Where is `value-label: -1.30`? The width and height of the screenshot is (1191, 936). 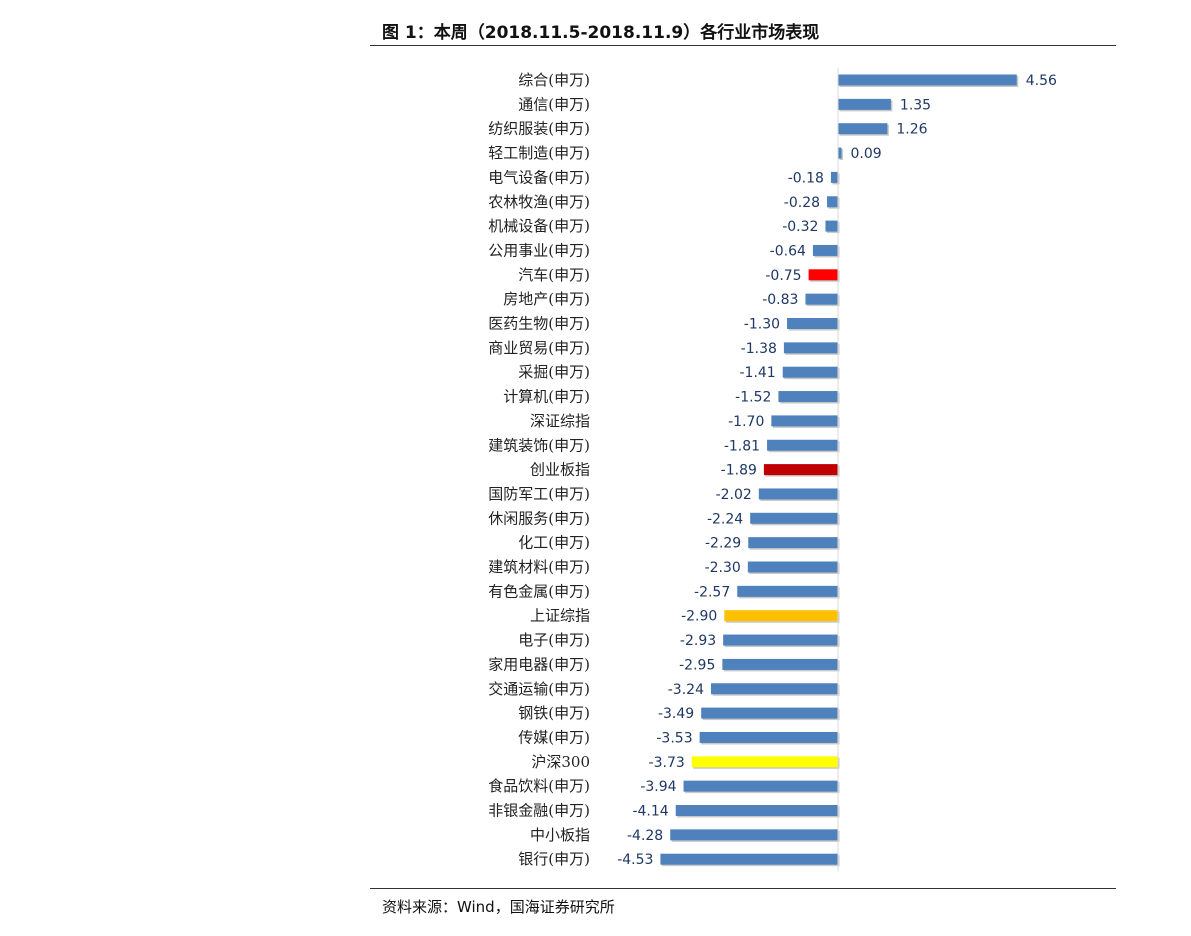
value-label: -1.30 is located at coordinates (762, 325).